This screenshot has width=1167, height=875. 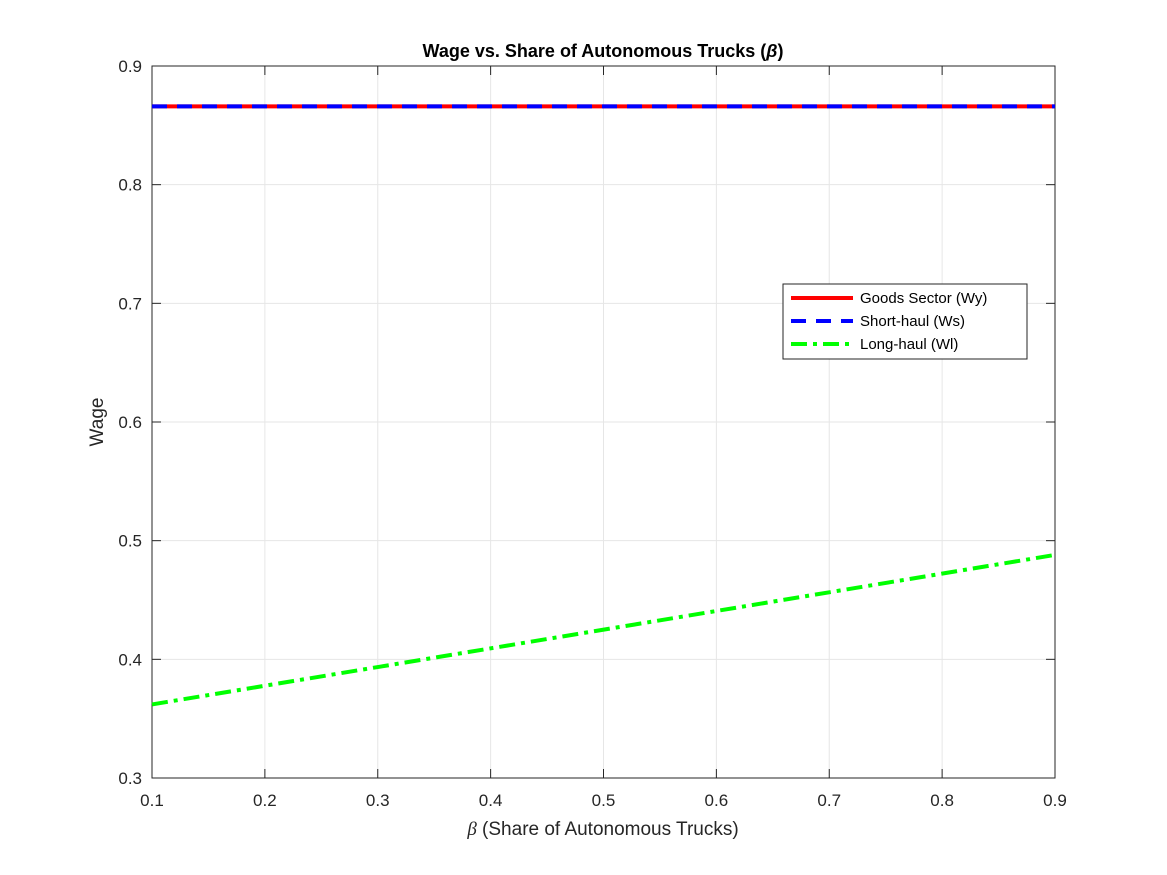 I want to click on x-axis-label-symbol: β, so click(x=471, y=829).